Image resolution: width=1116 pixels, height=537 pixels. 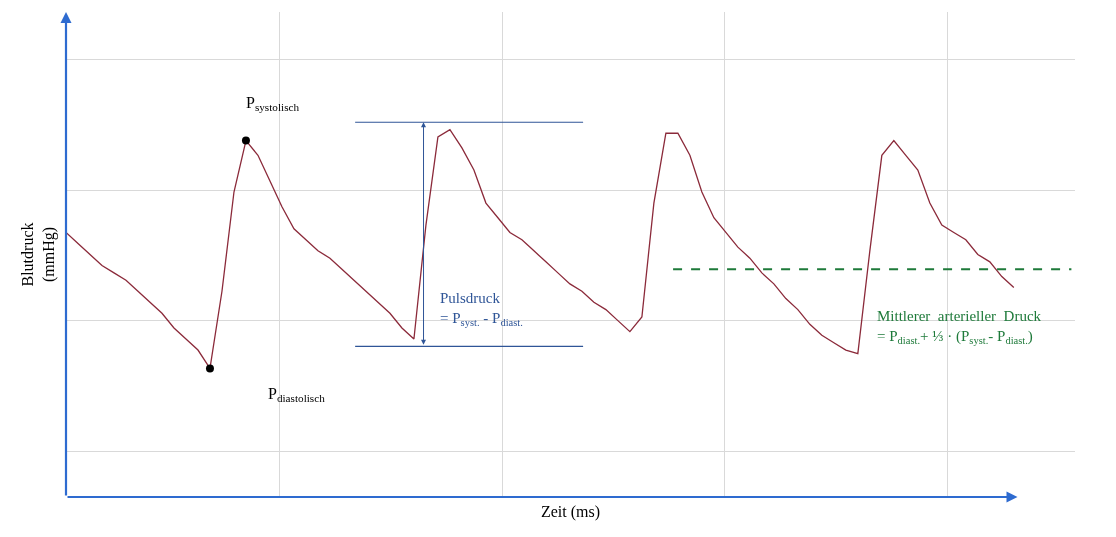 What do you see at coordinates (481, 309) in the screenshot?
I see `annotation: Pulsdruck = P$_{syst.}$ - P$_{diast.}$` at bounding box center [481, 309].